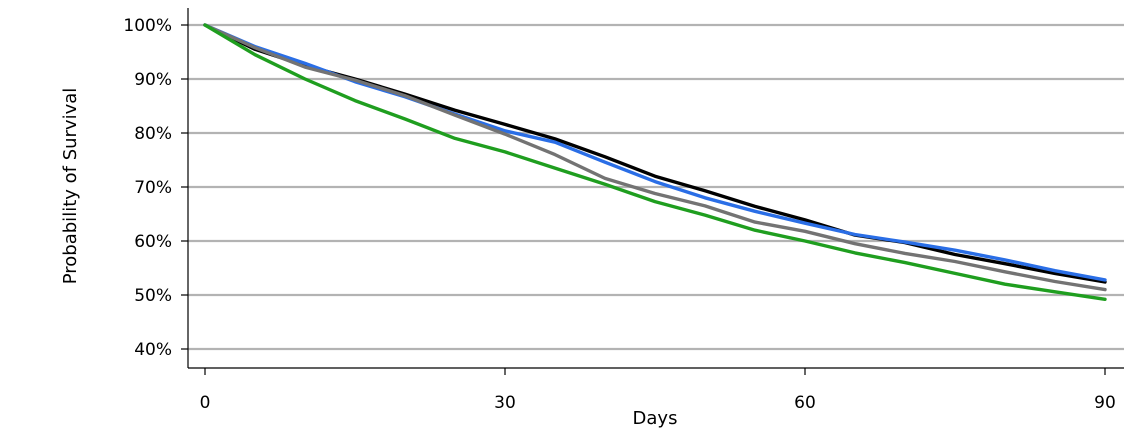 The image size is (1134, 430). What do you see at coordinates (153, 242) in the screenshot?
I see `y-tick-label: 60%` at bounding box center [153, 242].